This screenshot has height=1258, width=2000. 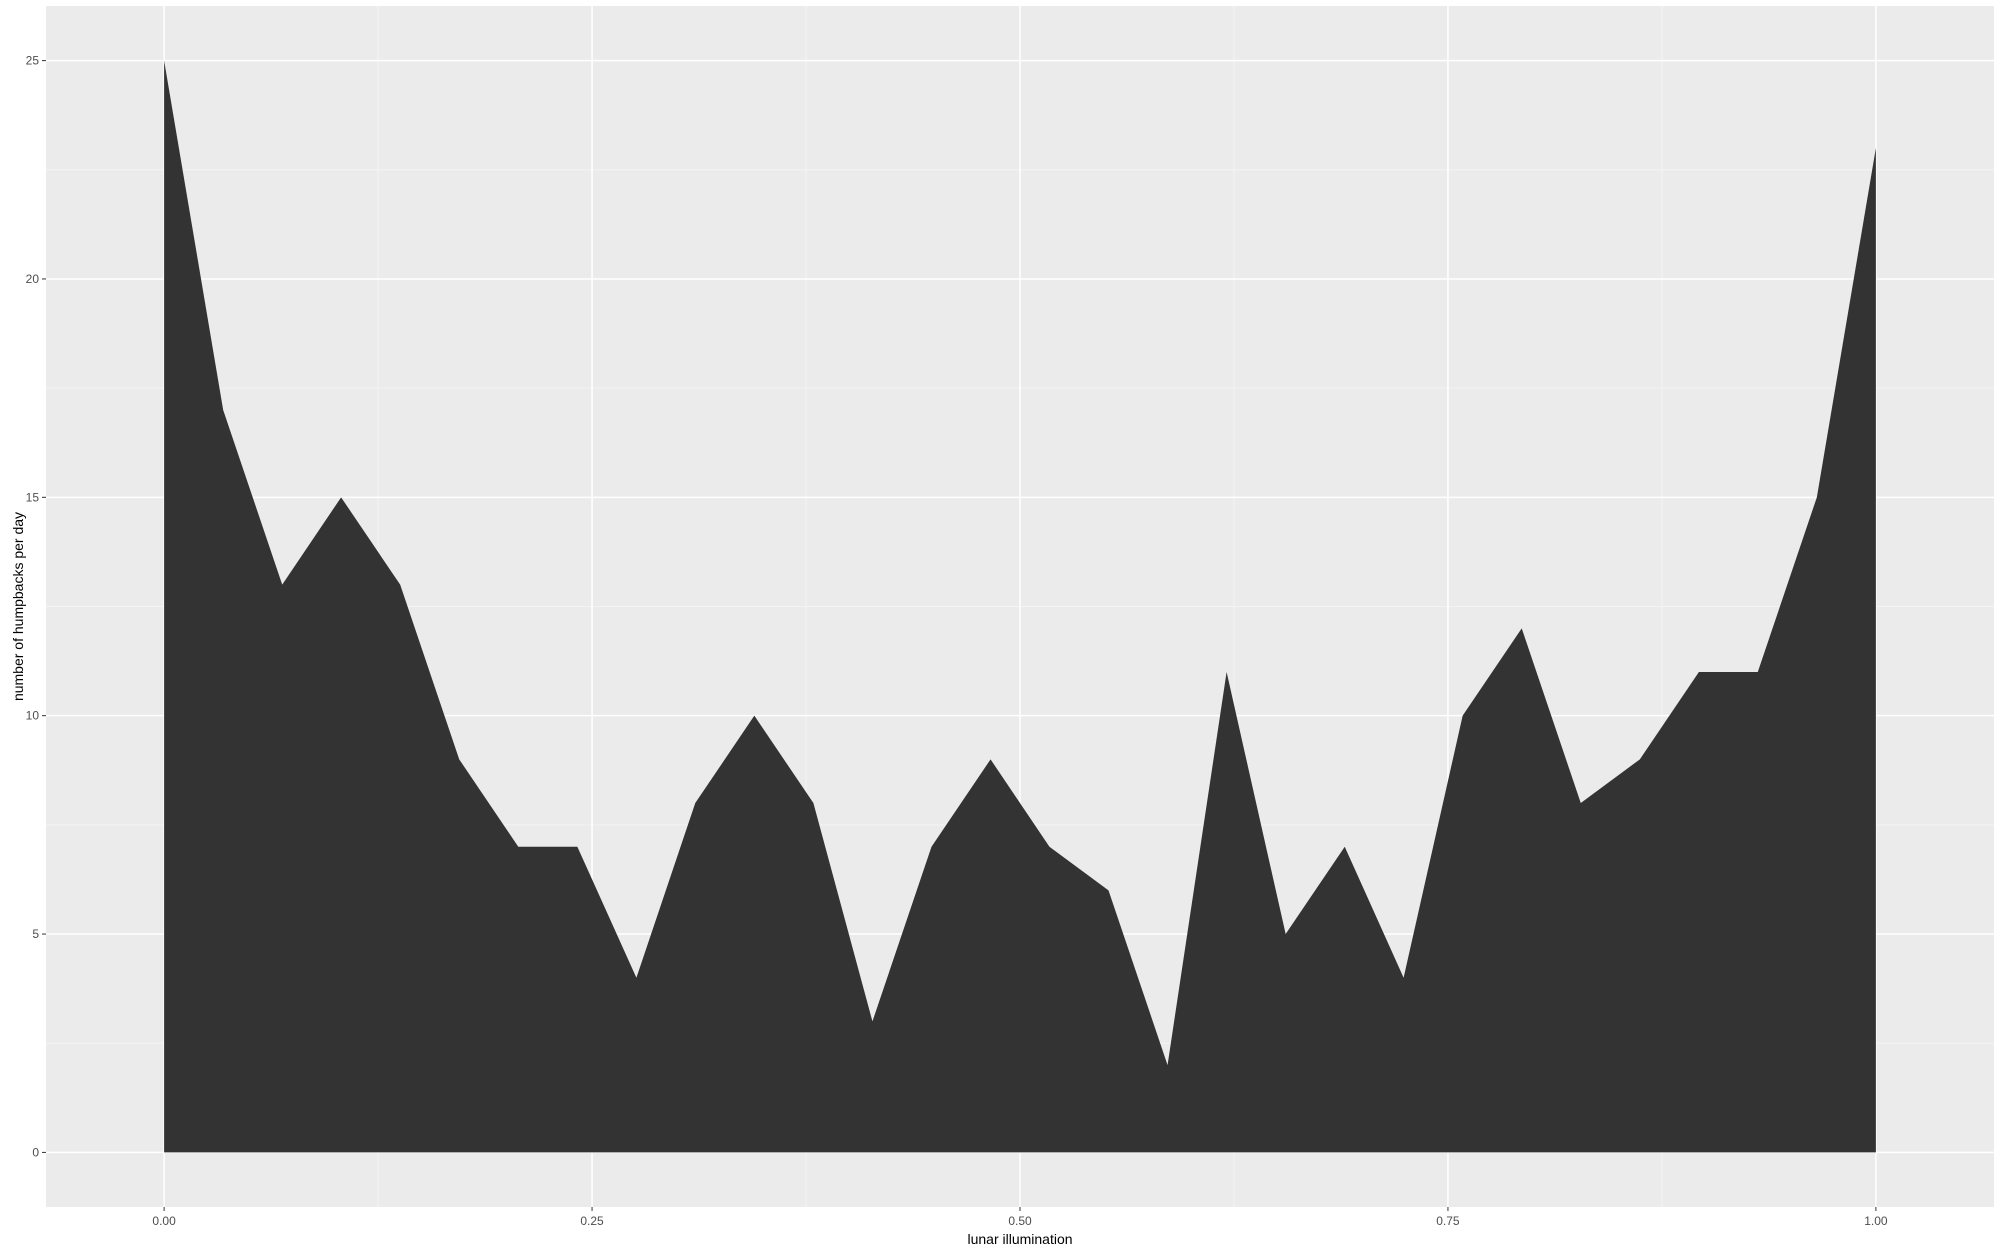 I want to click on y-tick-label: 25, so click(x=33, y=61).